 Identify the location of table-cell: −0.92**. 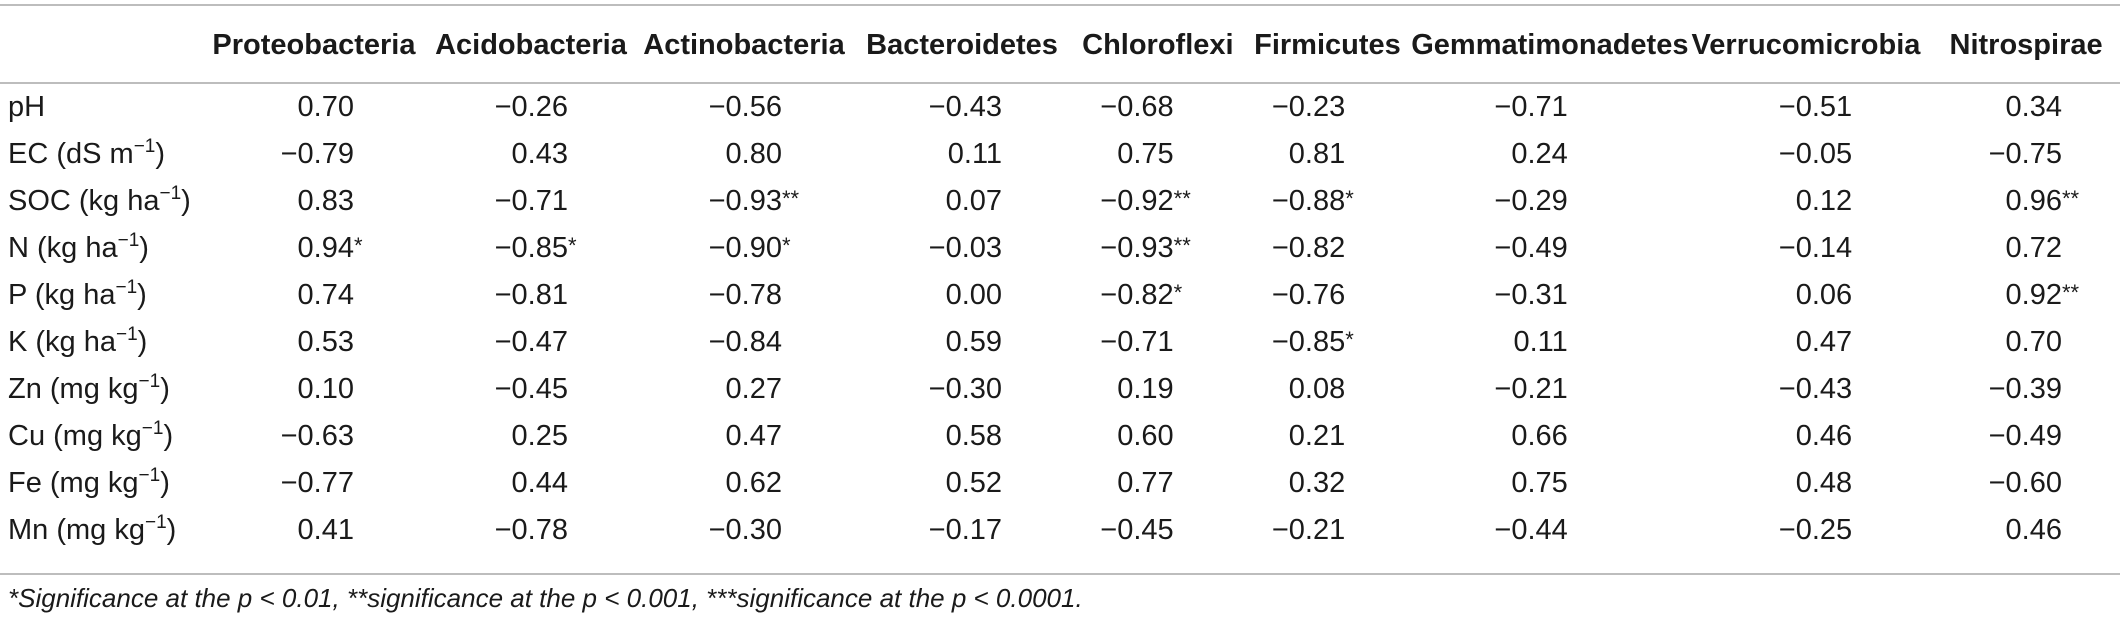
(1158, 201).